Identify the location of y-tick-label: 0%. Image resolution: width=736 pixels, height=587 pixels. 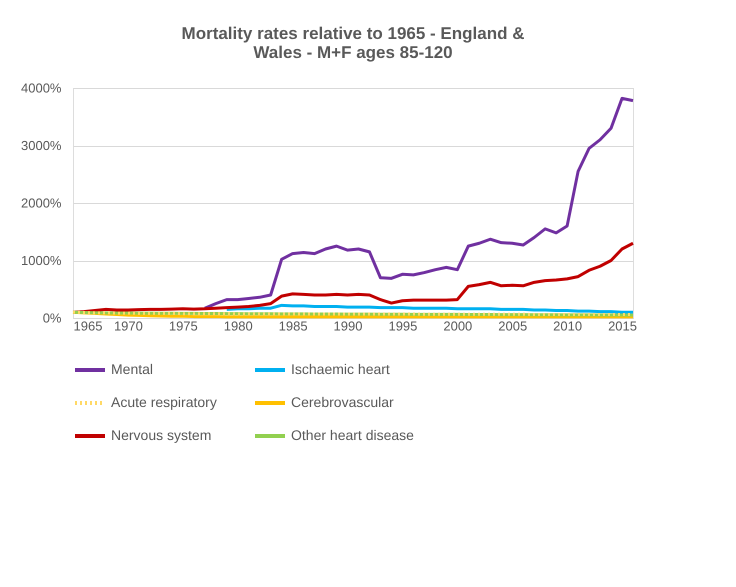
(52, 318).